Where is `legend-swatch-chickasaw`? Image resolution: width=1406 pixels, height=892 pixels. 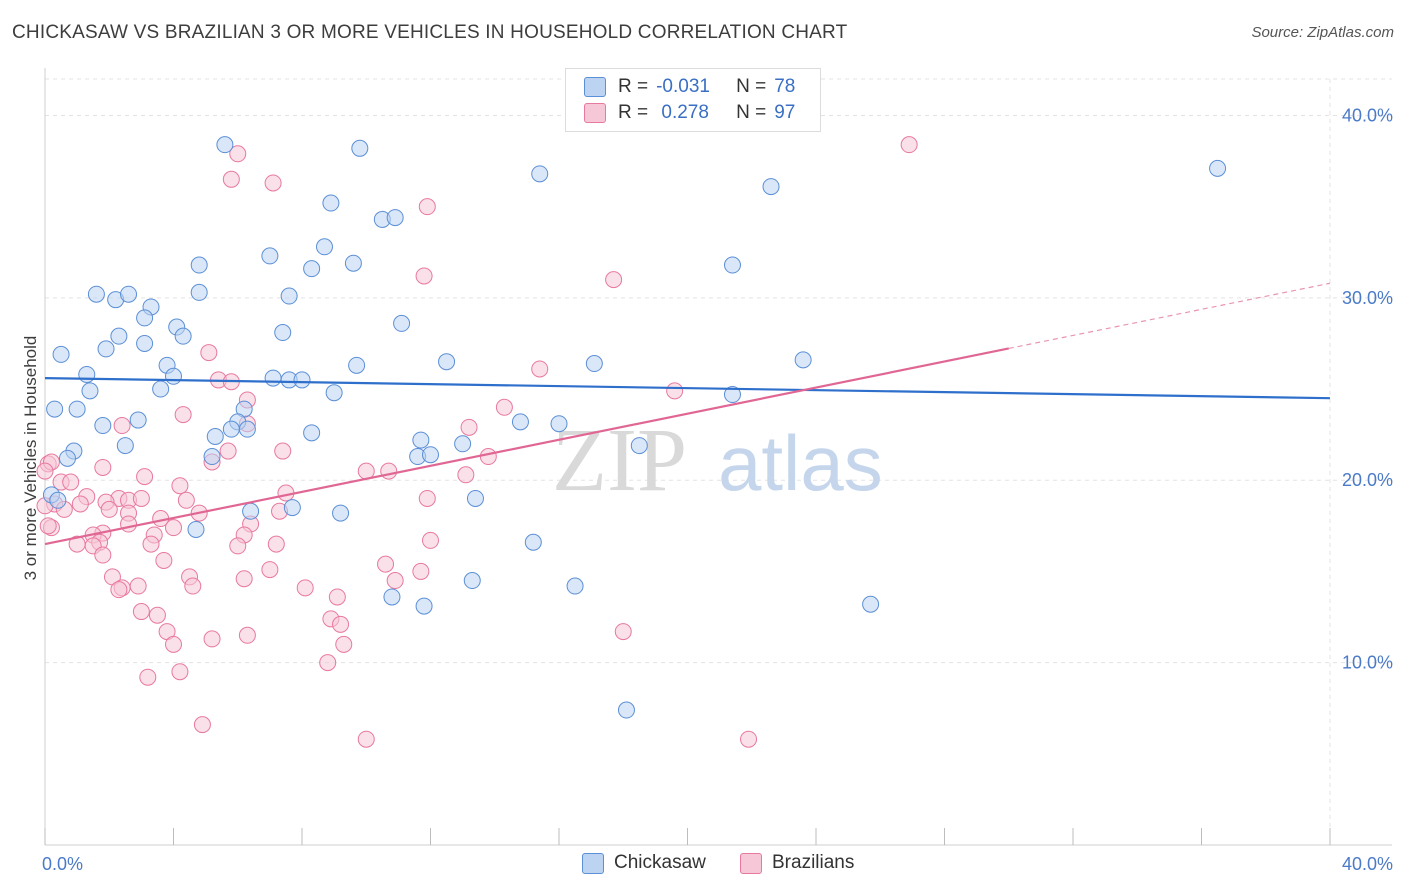
legend-swatch-chickasaw is located at coordinates (595, 87).